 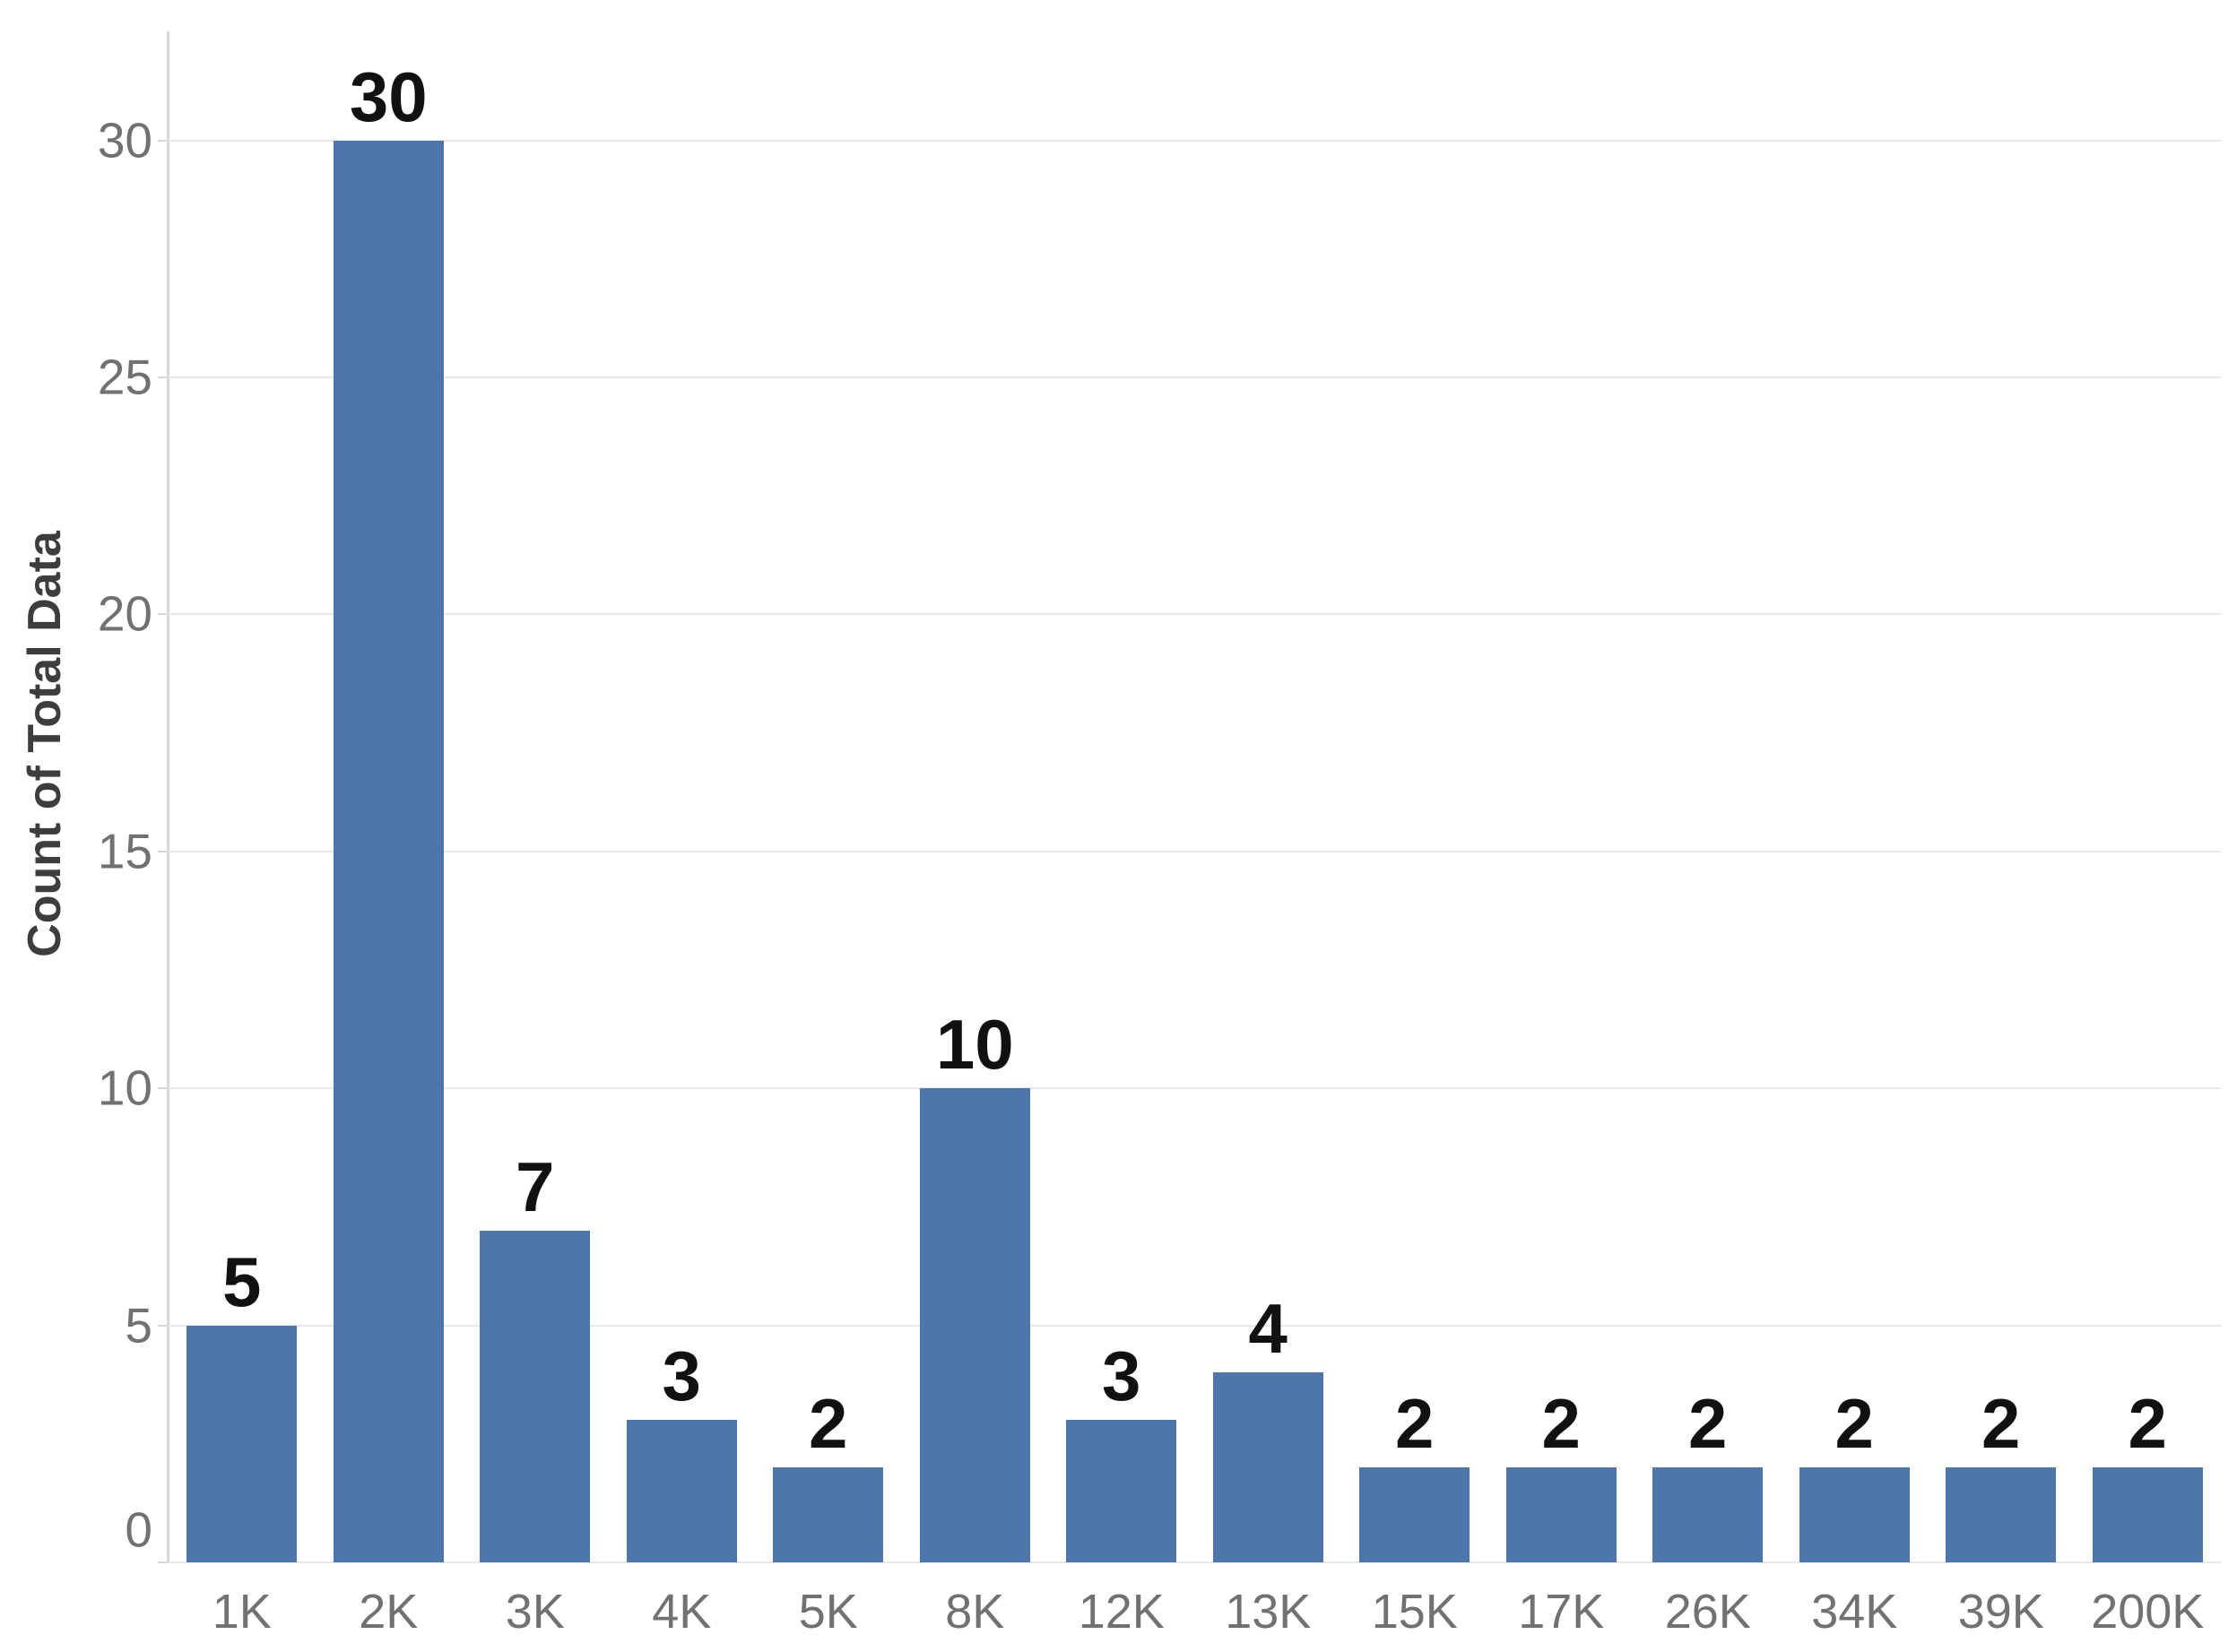 What do you see at coordinates (124, 613) in the screenshot?
I see `y-tick-label: 20` at bounding box center [124, 613].